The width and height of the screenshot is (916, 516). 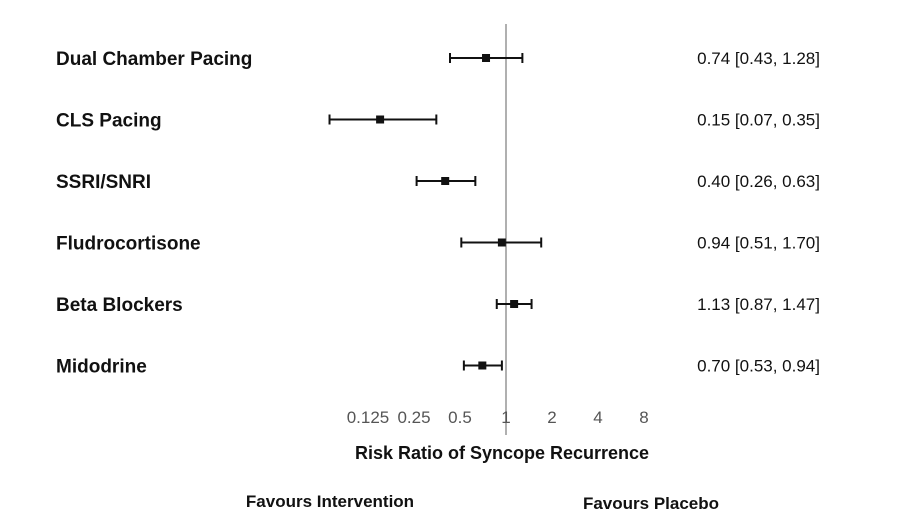 I want to click on row-label: CLS Pacing, so click(x=109, y=121).